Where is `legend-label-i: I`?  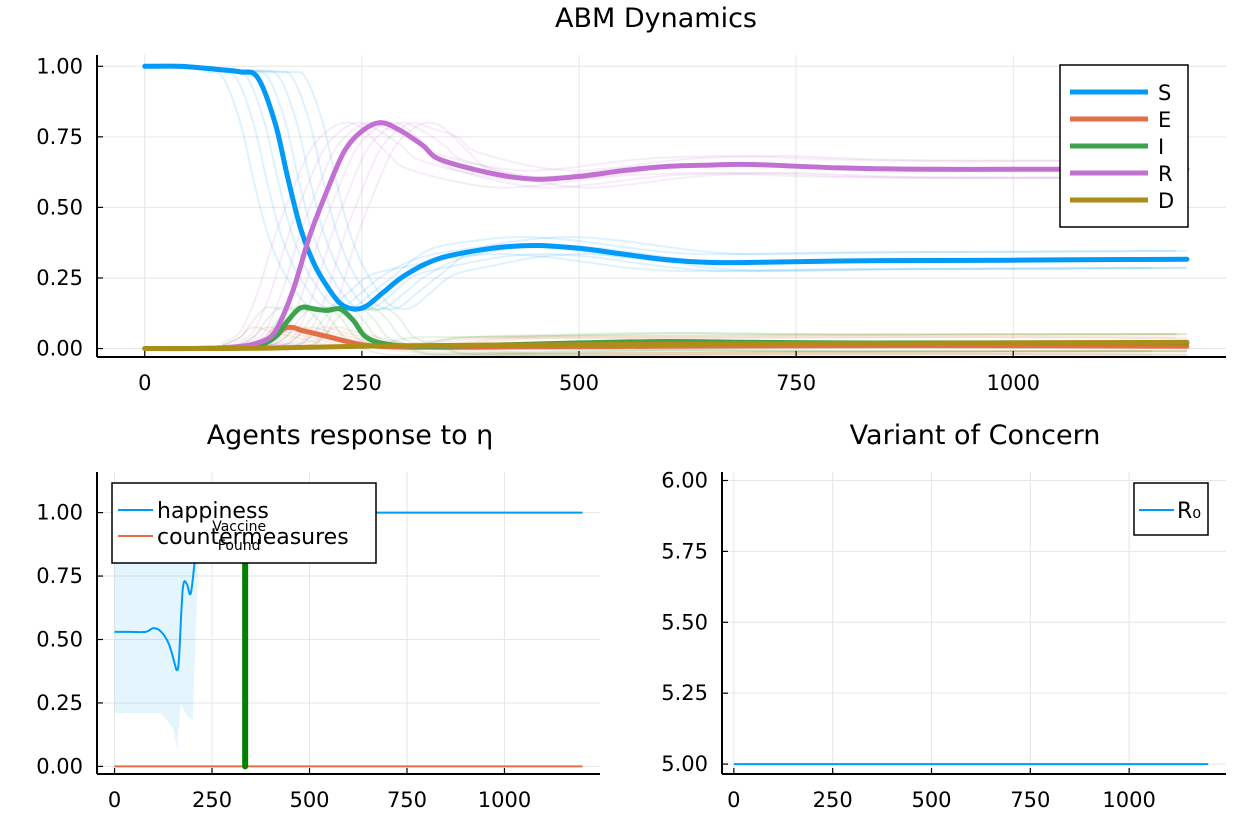 legend-label-i: I is located at coordinates (1161, 147).